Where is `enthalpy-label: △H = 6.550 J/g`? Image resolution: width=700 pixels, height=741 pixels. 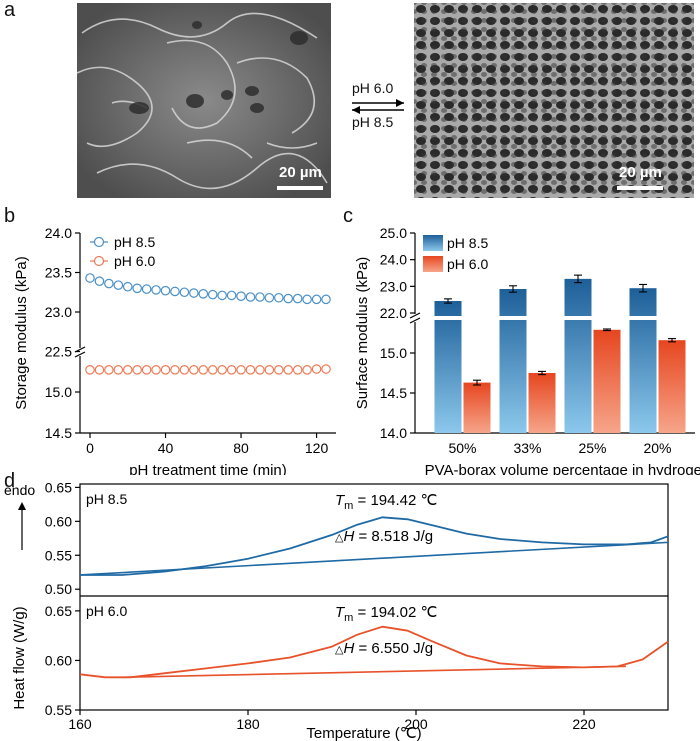
enthalpy-label: △H = 6.550 J/g is located at coordinates (384, 648).